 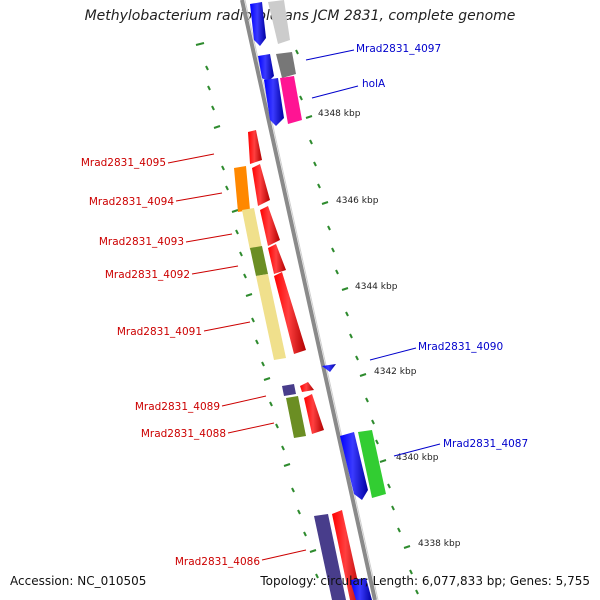 What do you see at coordinates (217, 562) in the screenshot?
I see `gene-label-mrad2831-4086: Mrad2831_4086` at bounding box center [217, 562].